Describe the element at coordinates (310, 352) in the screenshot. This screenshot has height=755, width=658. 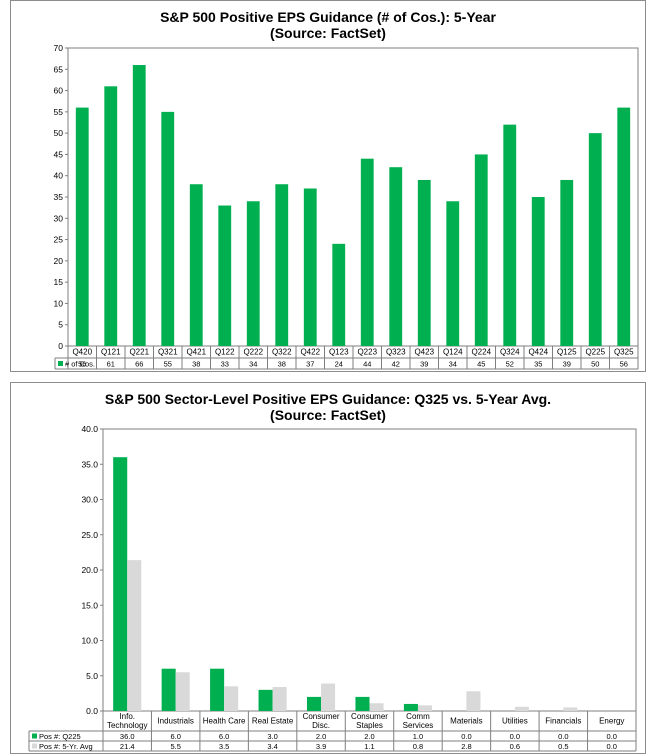
I see `category-label: Q422` at that location.